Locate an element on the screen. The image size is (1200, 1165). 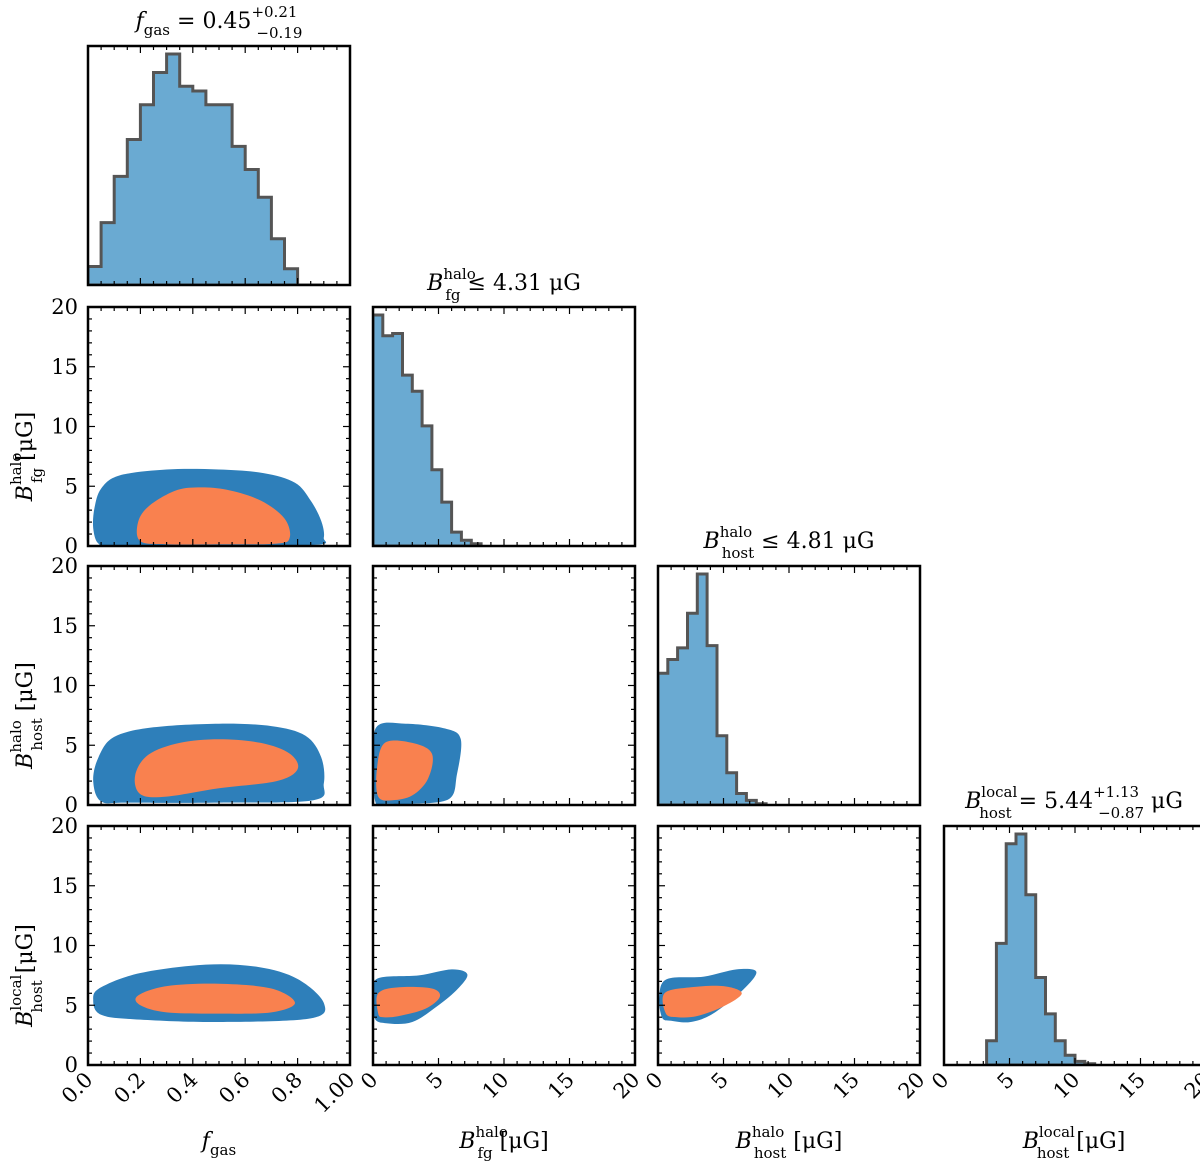
panel-bhost-vs-fgas is located at coordinates (219, 685).